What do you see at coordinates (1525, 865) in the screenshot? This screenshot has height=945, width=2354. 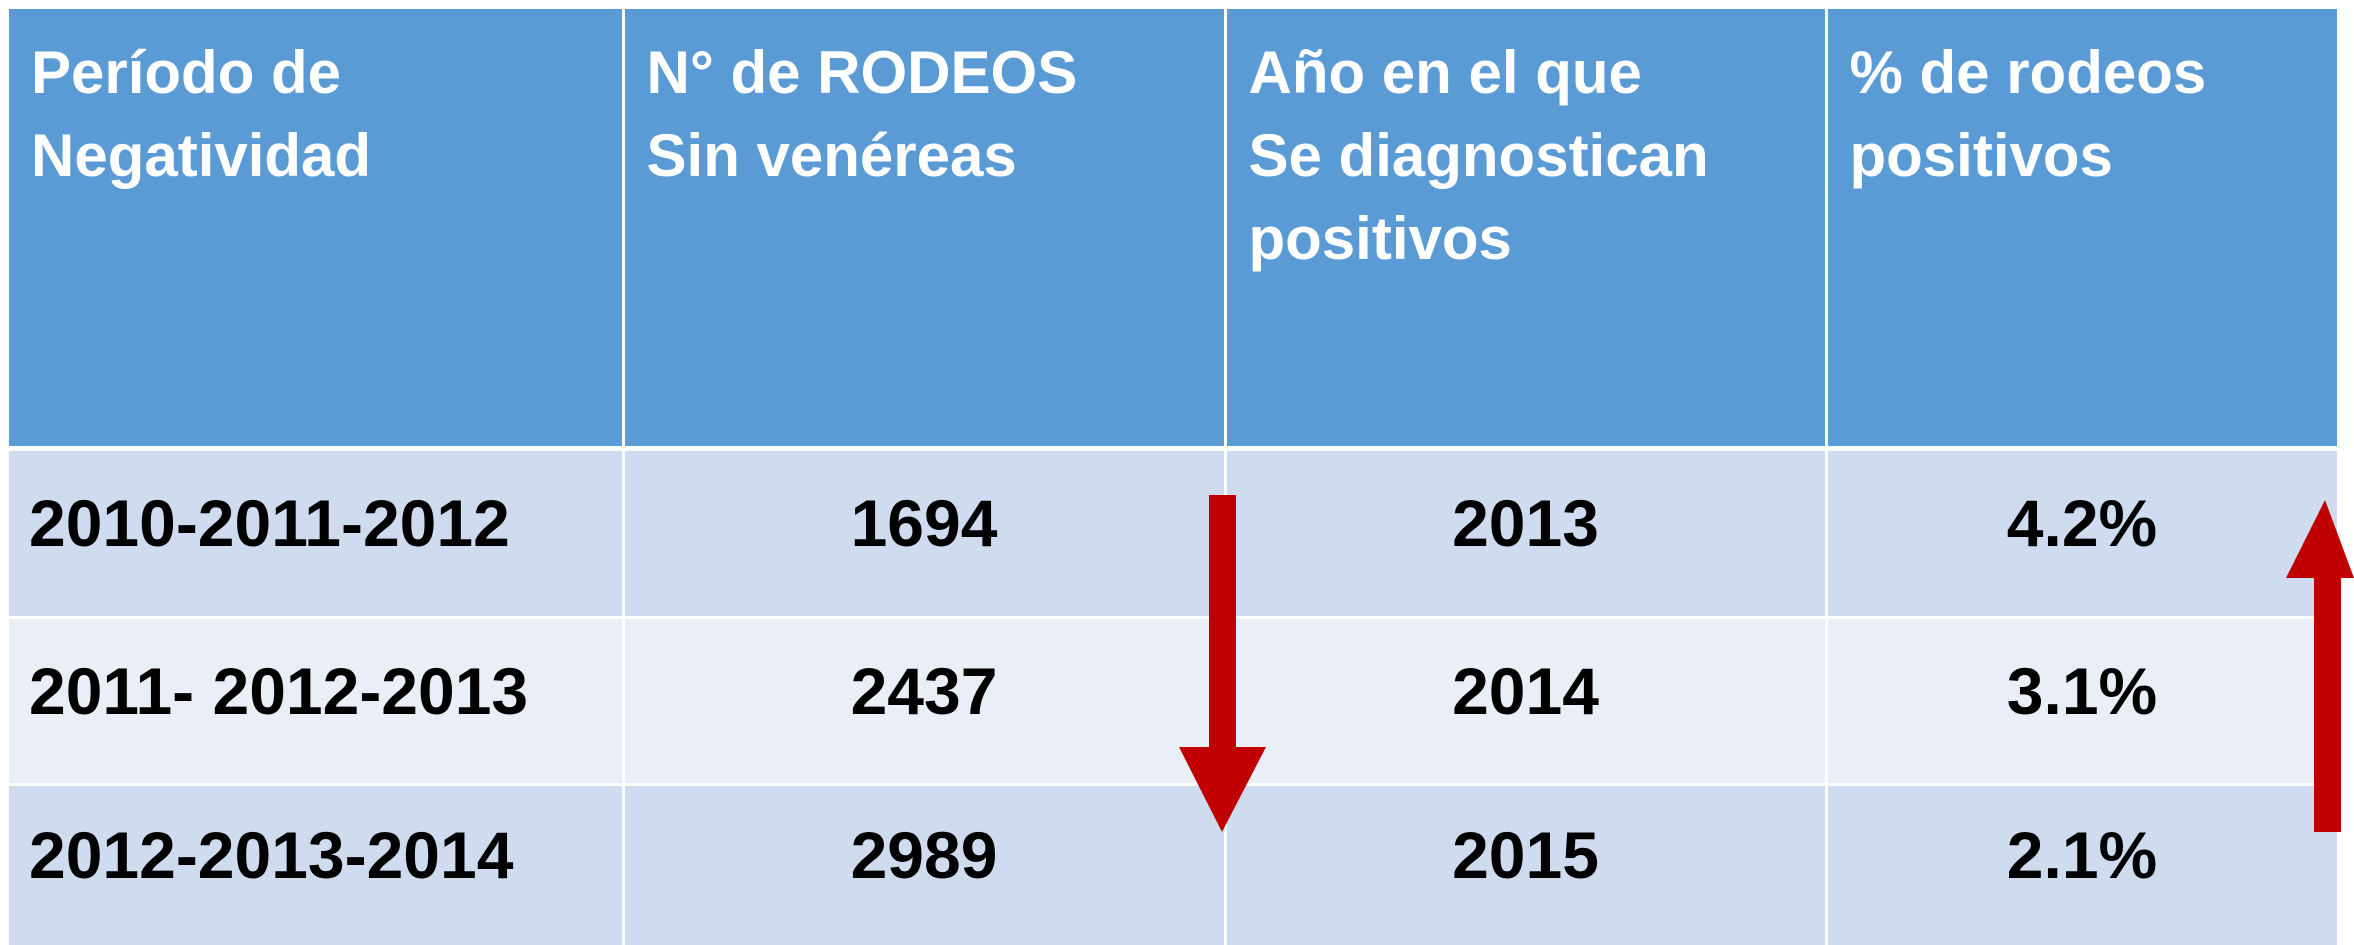 I see `body-cell: 2015` at bounding box center [1525, 865].